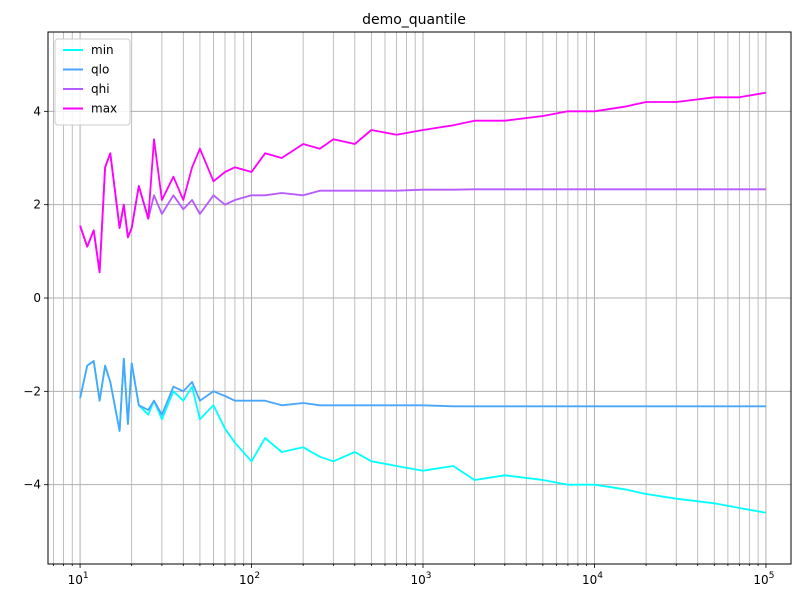 This screenshot has width=800, height=600. Describe the element at coordinates (37, 205) in the screenshot. I see `y-tick-label: 2` at that location.